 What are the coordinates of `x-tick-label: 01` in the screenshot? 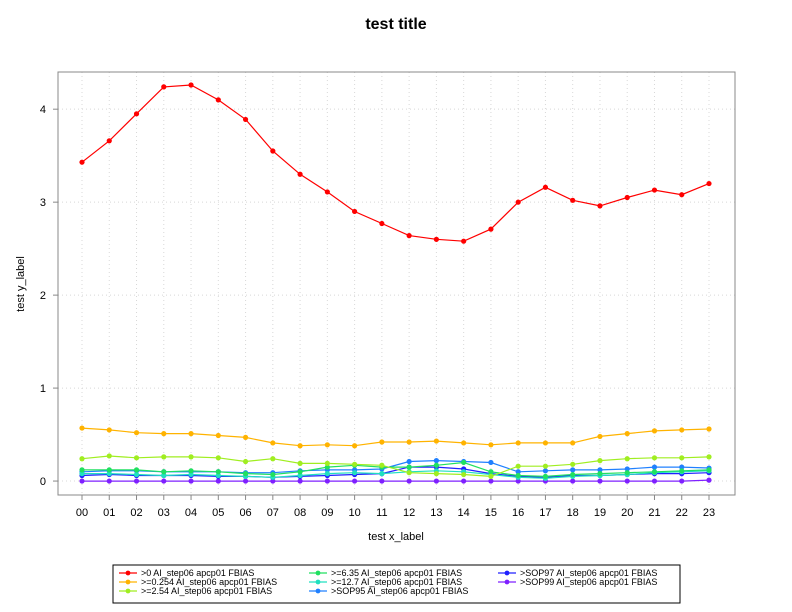 It's located at (109, 513).